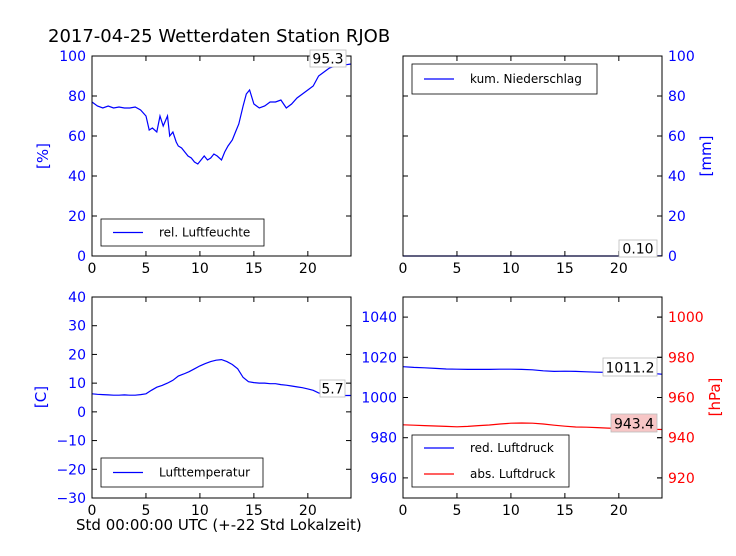 The image size is (736, 556). I want to click on y-tick-label: −20, so click(71, 470).